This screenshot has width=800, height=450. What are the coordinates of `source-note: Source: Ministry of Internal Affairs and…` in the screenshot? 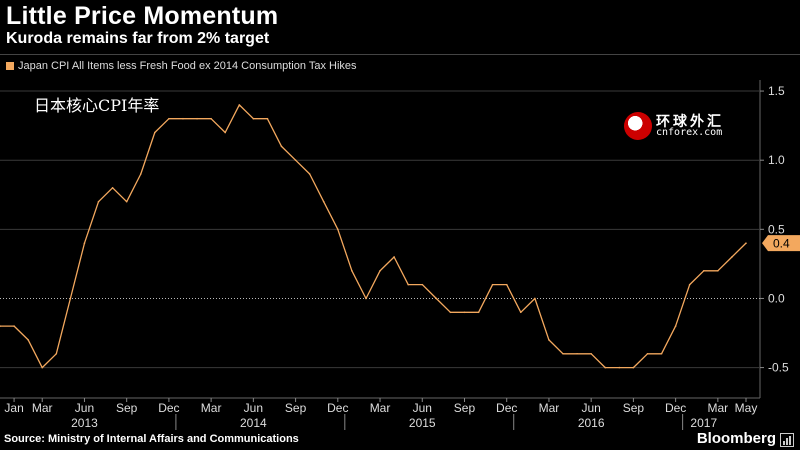 It's located at (151, 439).